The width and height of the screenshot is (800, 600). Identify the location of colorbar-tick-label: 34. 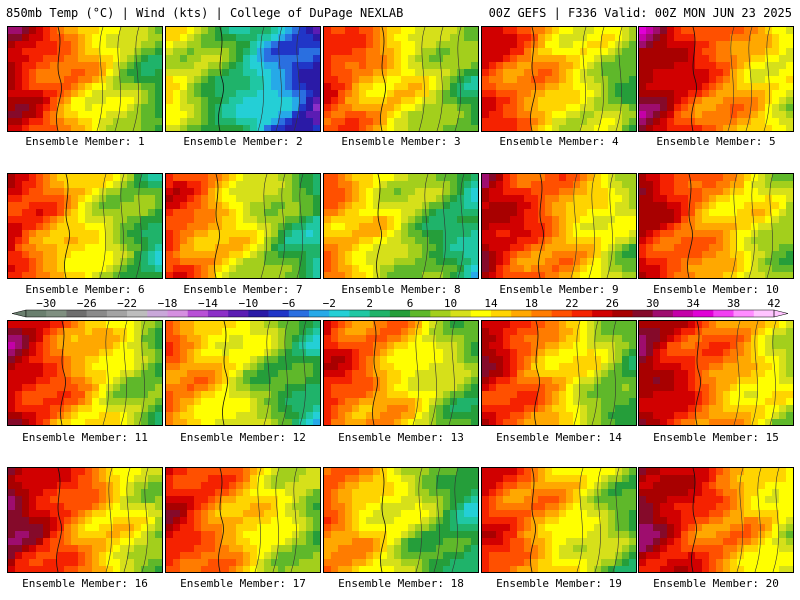
(694, 303).